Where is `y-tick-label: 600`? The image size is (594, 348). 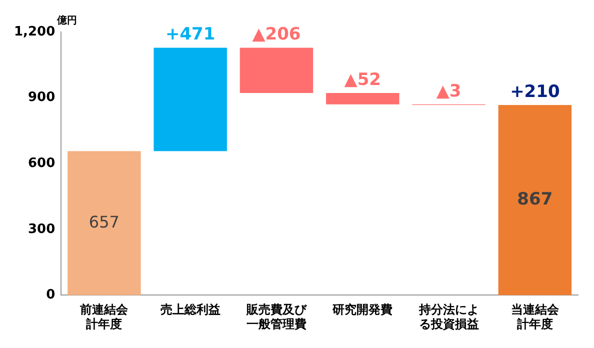
y-tick-label: 600 is located at coordinates (42, 163).